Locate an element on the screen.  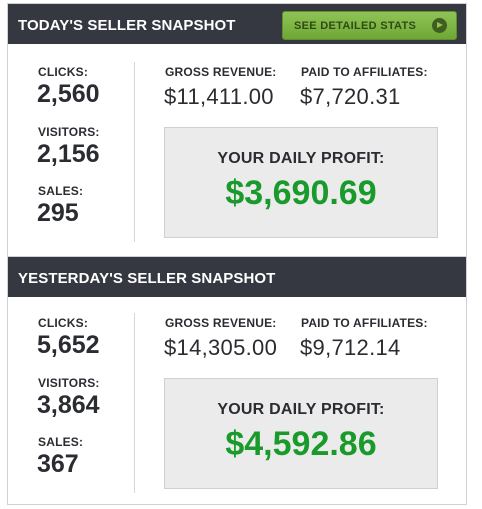
today-gross-revenue-value: $11,411.00 is located at coordinates (219, 96).